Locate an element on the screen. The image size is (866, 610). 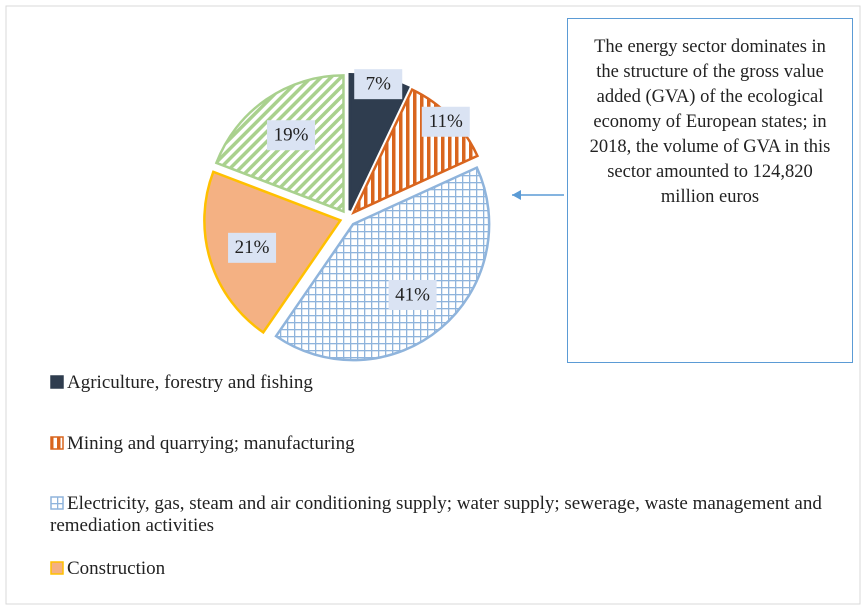
legend-label: Construction is located at coordinates (116, 568).